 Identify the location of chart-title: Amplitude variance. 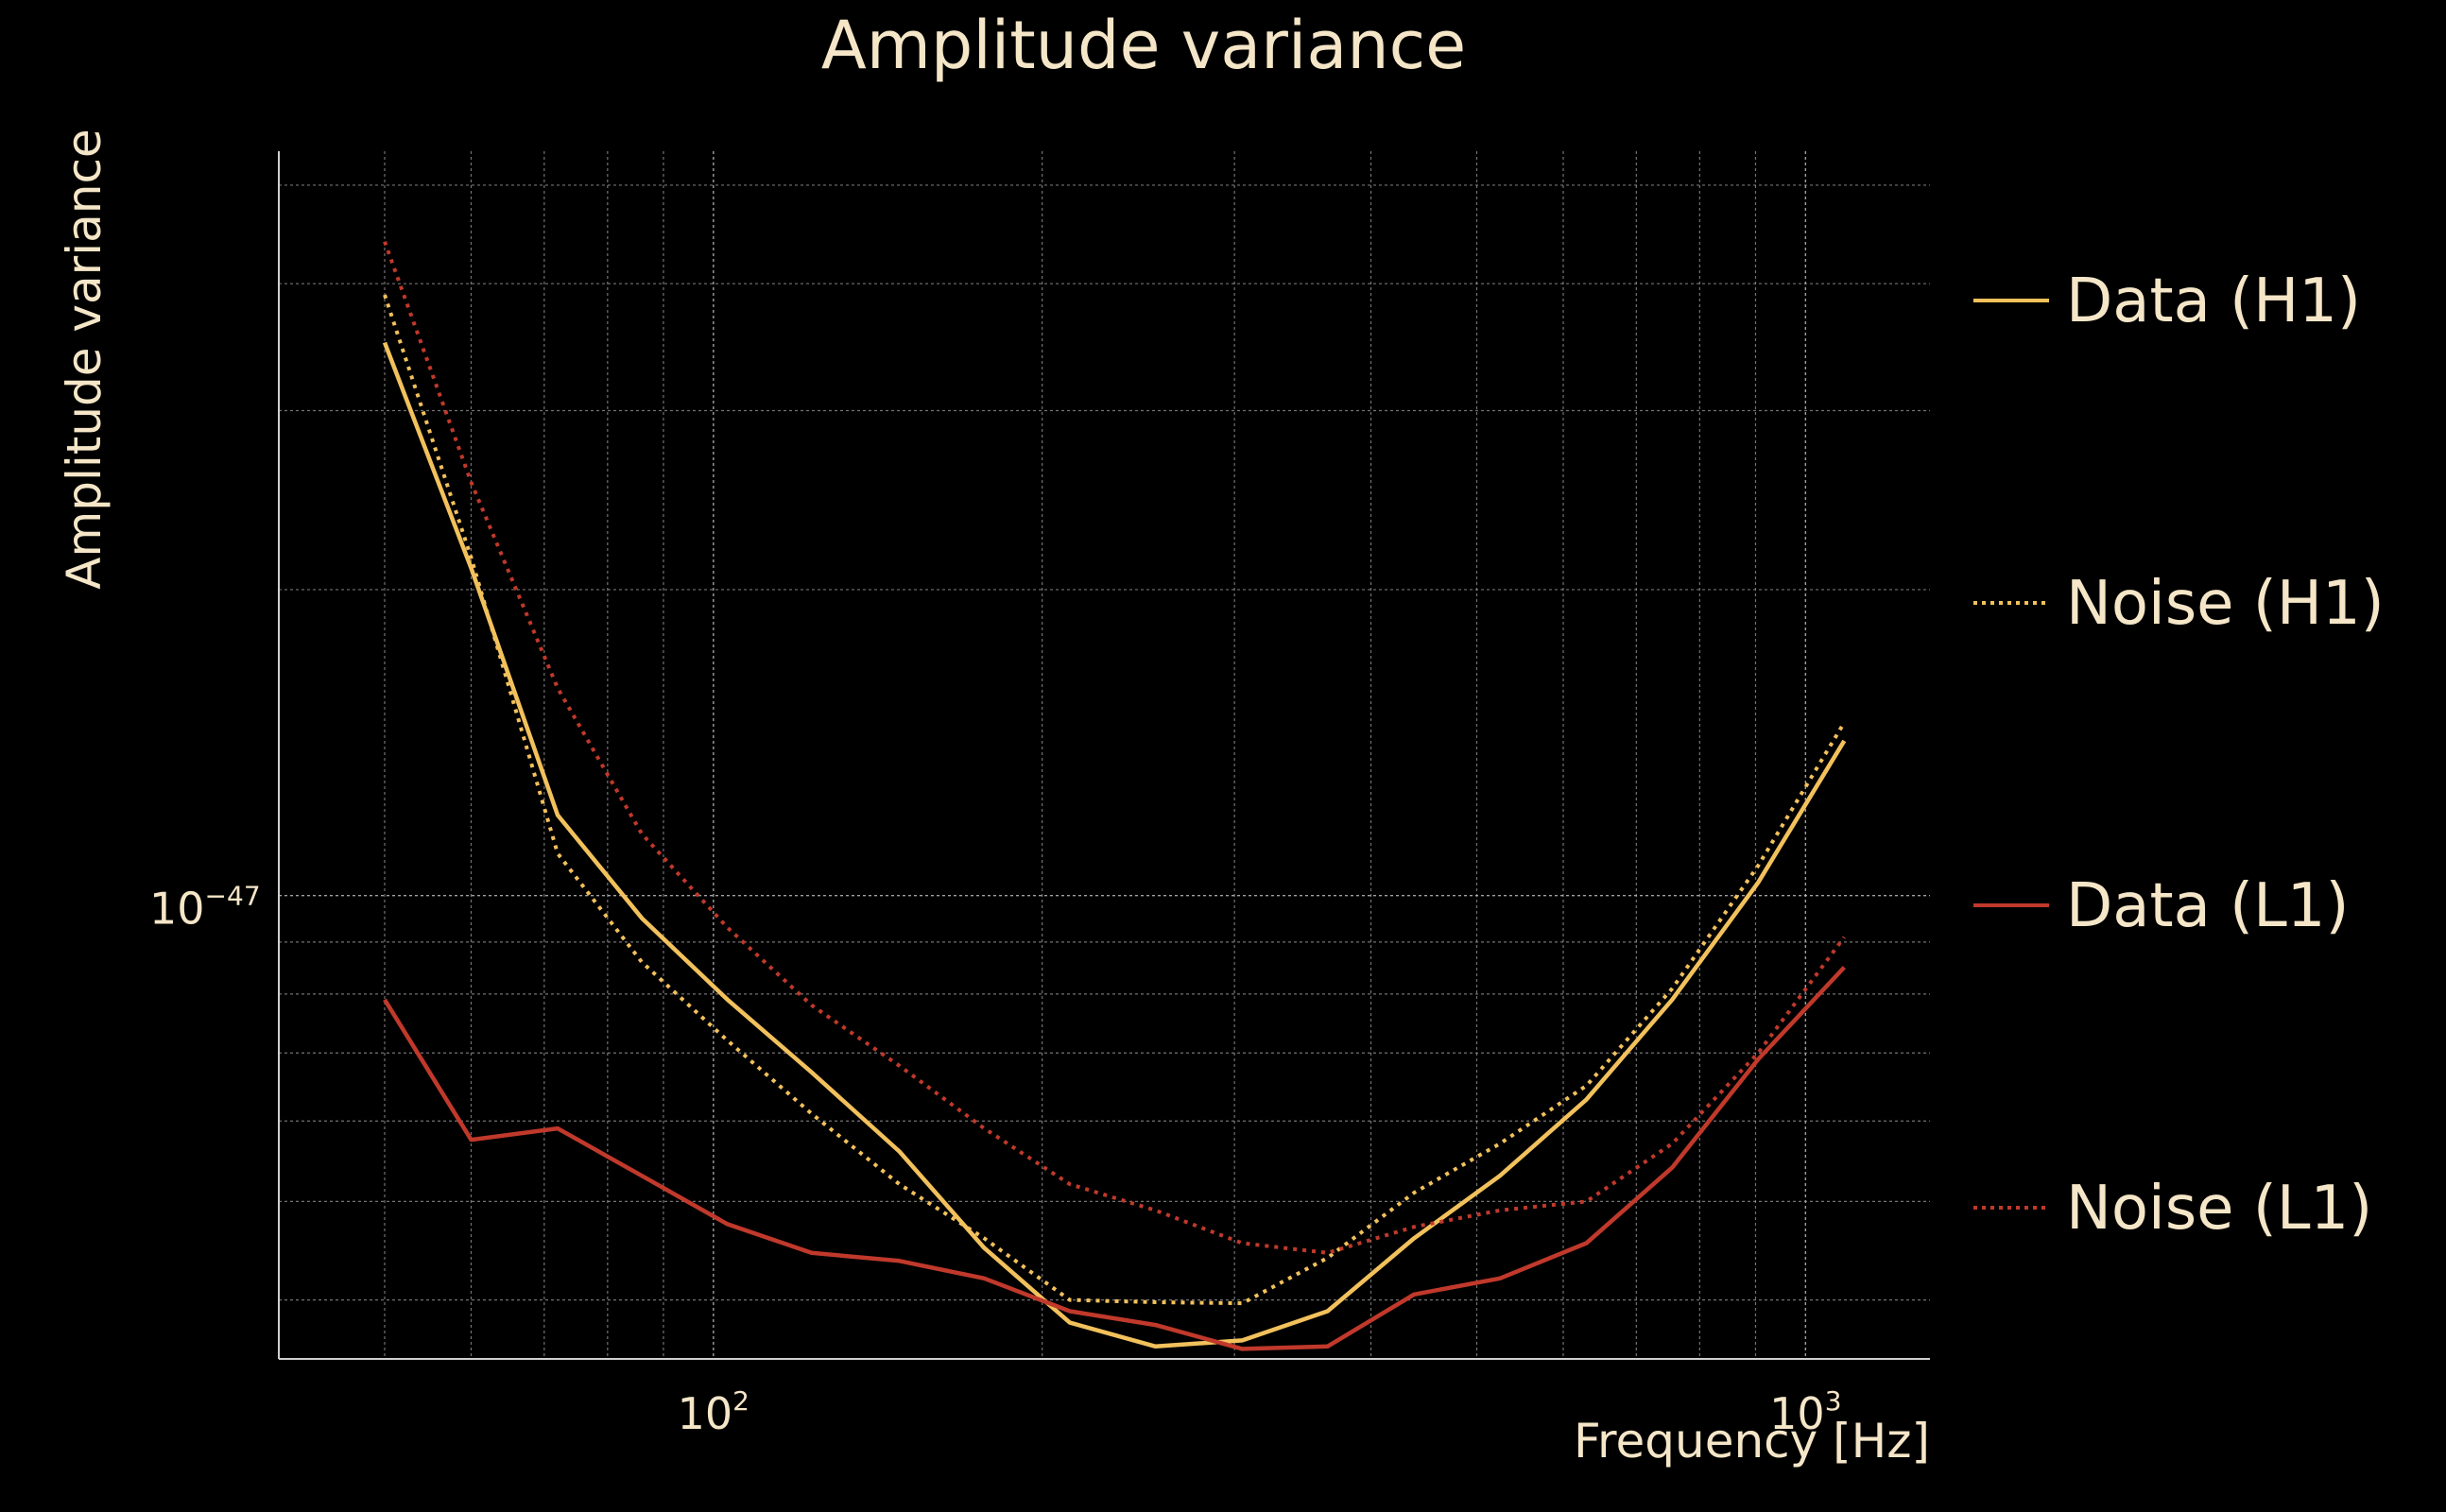
(1144, 45).